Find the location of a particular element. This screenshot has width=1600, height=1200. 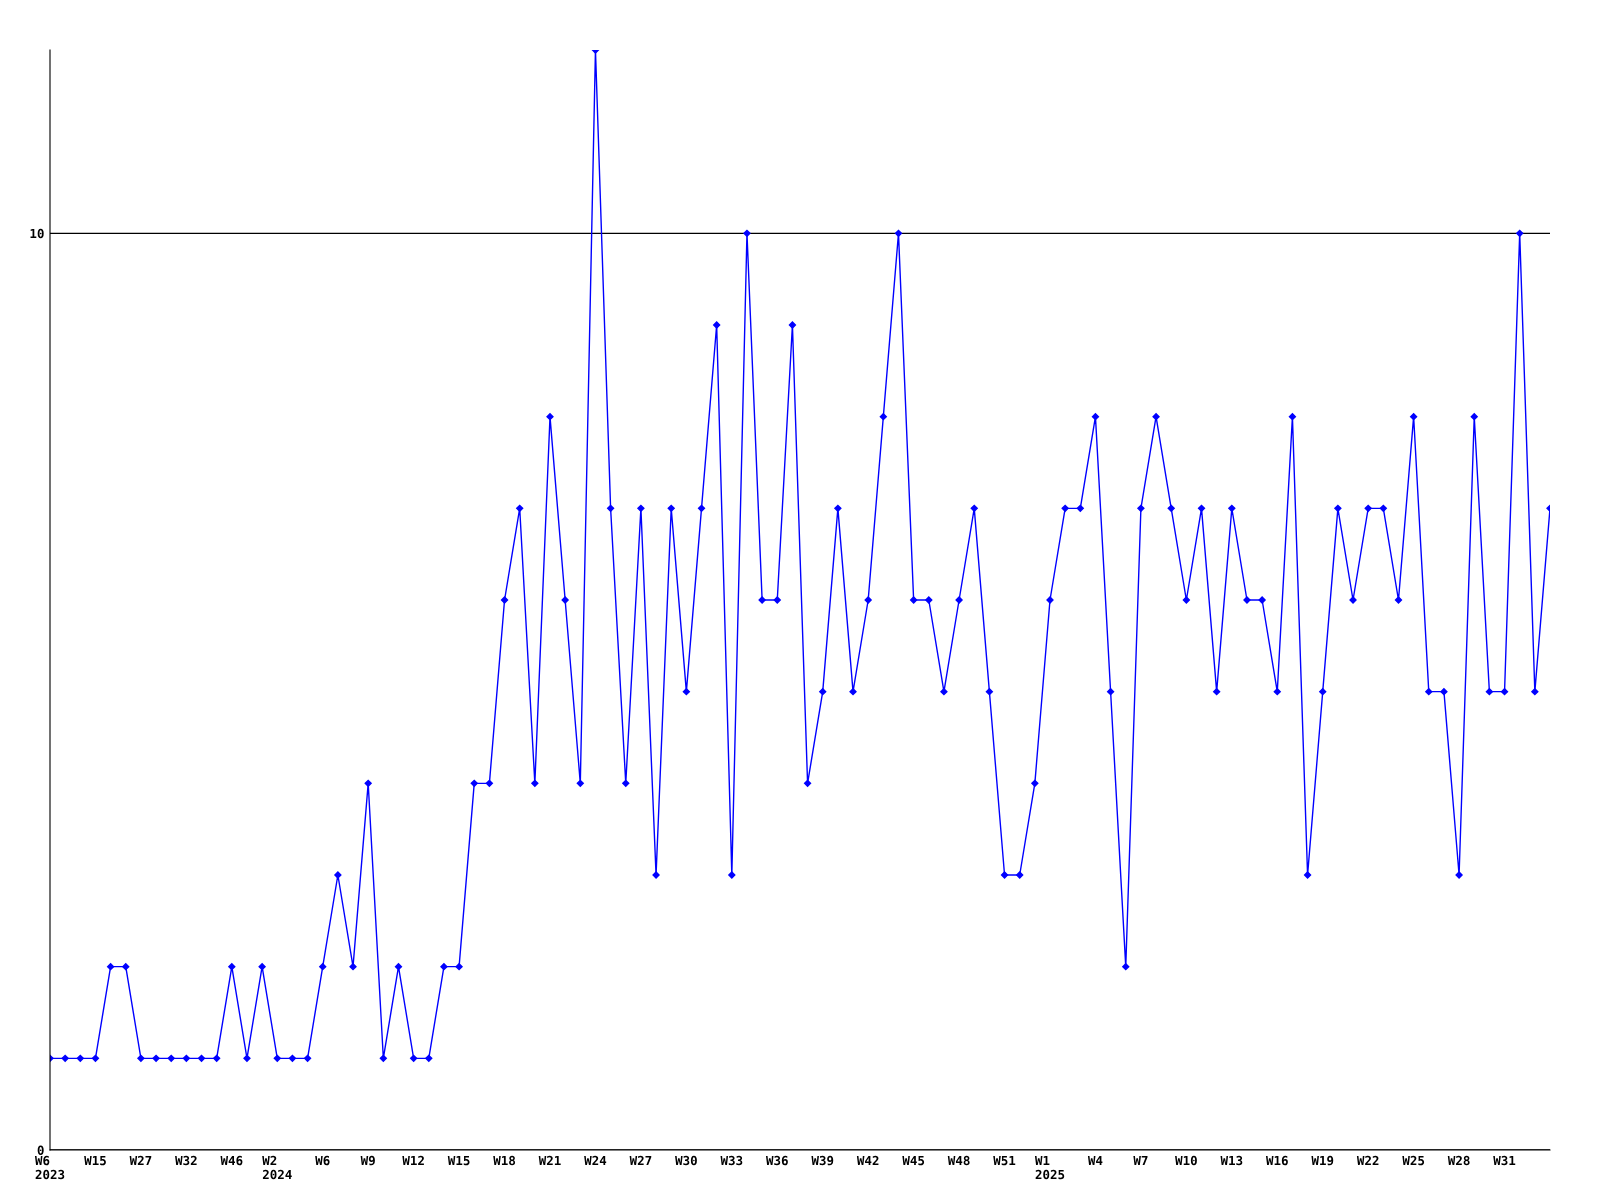

x-tick-label: W31 is located at coordinates (1504, 1160).